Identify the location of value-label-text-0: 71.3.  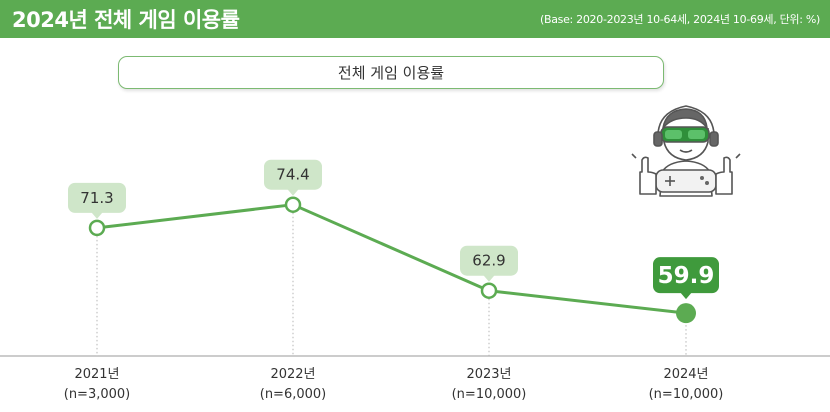
(96, 198).